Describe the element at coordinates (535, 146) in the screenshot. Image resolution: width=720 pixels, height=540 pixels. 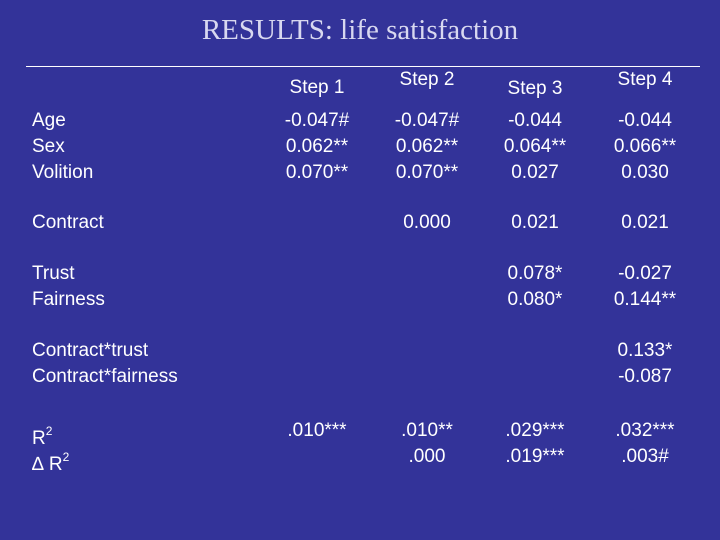
I see `cell-sex-step3: 0.064**` at that location.